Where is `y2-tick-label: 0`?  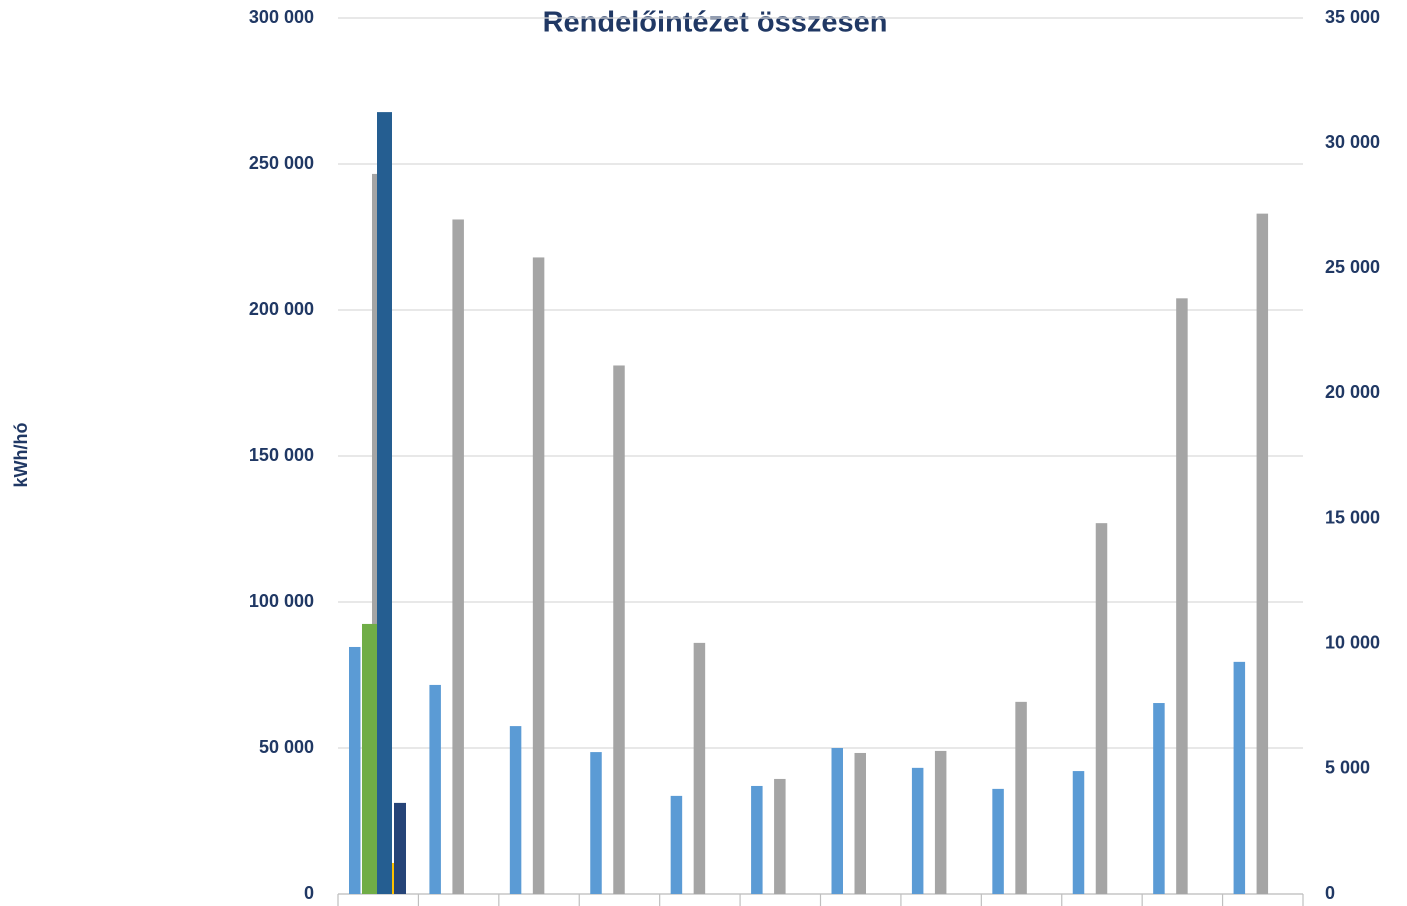 y2-tick-label: 0 is located at coordinates (1330, 893).